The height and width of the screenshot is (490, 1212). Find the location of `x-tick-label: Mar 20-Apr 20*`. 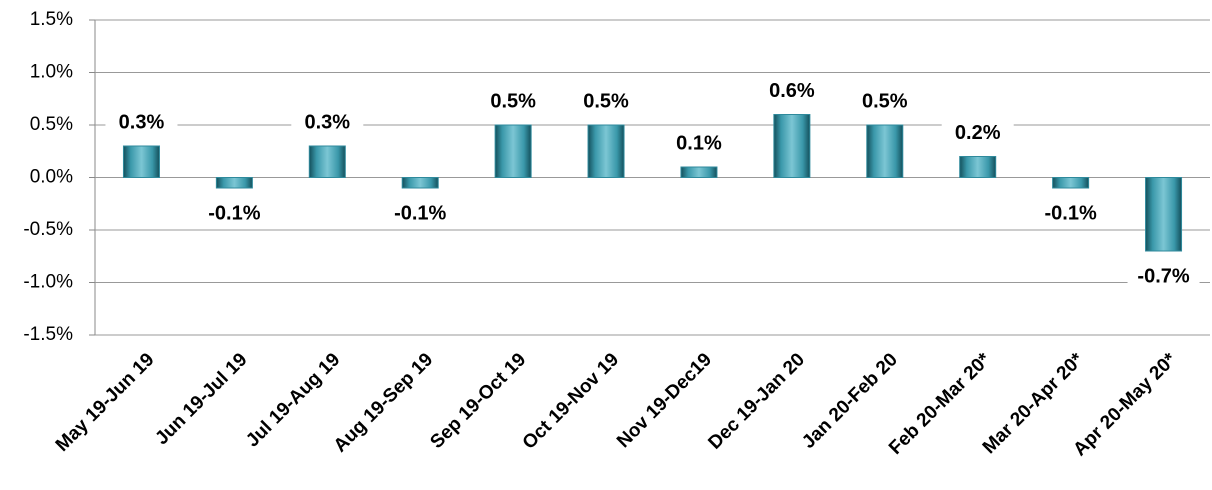

x-tick-label: Mar 20-Apr 20* is located at coordinates (1033, 403).